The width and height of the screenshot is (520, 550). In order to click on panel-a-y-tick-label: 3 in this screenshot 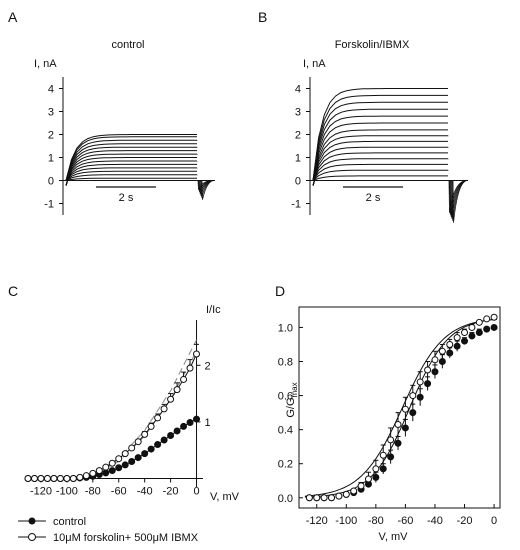, I will do `click(51, 113)`.